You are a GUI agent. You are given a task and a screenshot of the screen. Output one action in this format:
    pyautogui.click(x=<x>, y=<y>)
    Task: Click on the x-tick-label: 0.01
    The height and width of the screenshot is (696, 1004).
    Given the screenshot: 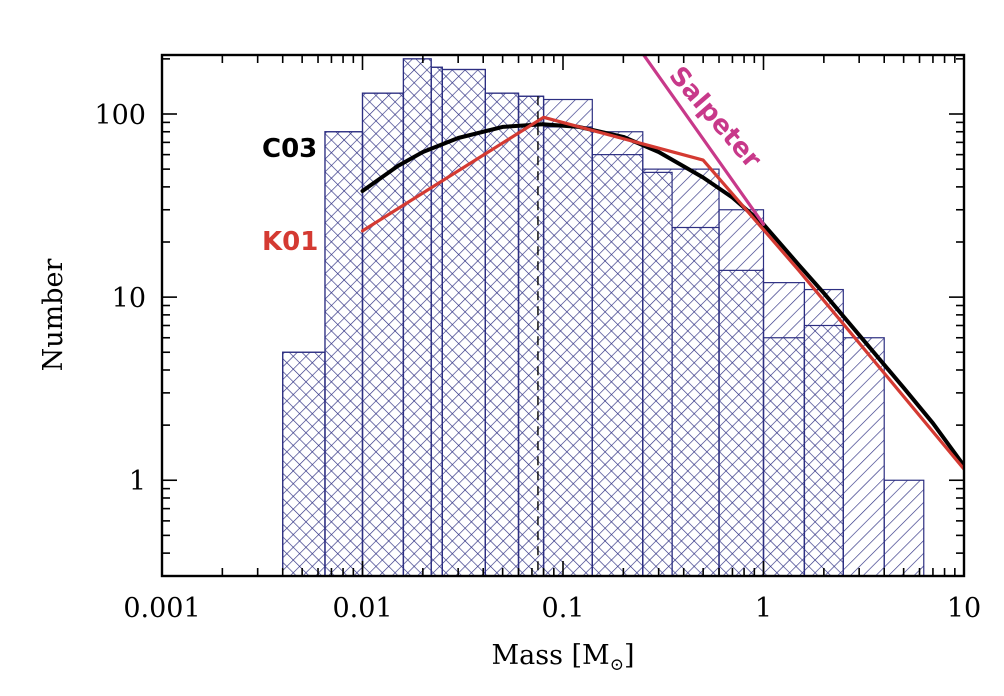 What is the action you would take?
    pyautogui.click(x=362, y=608)
    